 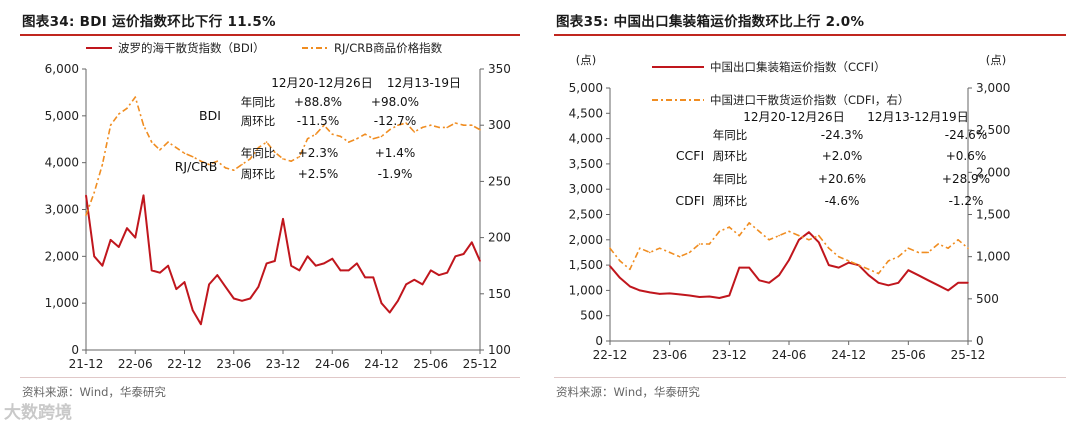 What do you see at coordinates (586, 88) in the screenshot?
I see `left-tick-label: 5,000` at bounding box center [586, 88].